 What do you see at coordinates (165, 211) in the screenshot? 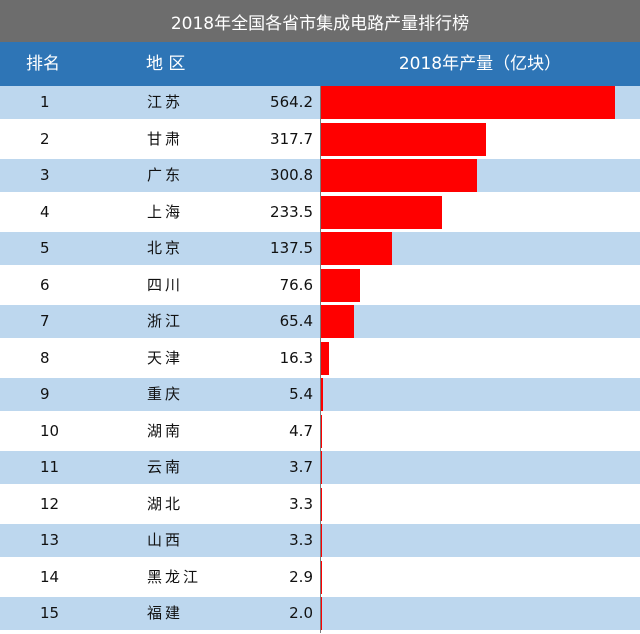
I see `region-cell: 上海` at bounding box center [165, 211].